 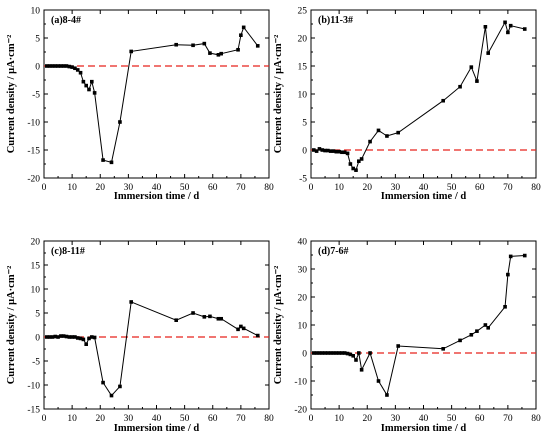 I want to click on y-tick-label: 15, so click(x=303, y=68).